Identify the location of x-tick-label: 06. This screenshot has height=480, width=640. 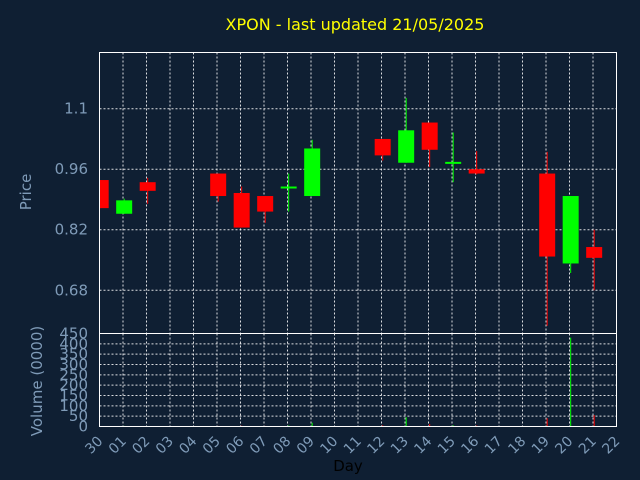
(235, 445).